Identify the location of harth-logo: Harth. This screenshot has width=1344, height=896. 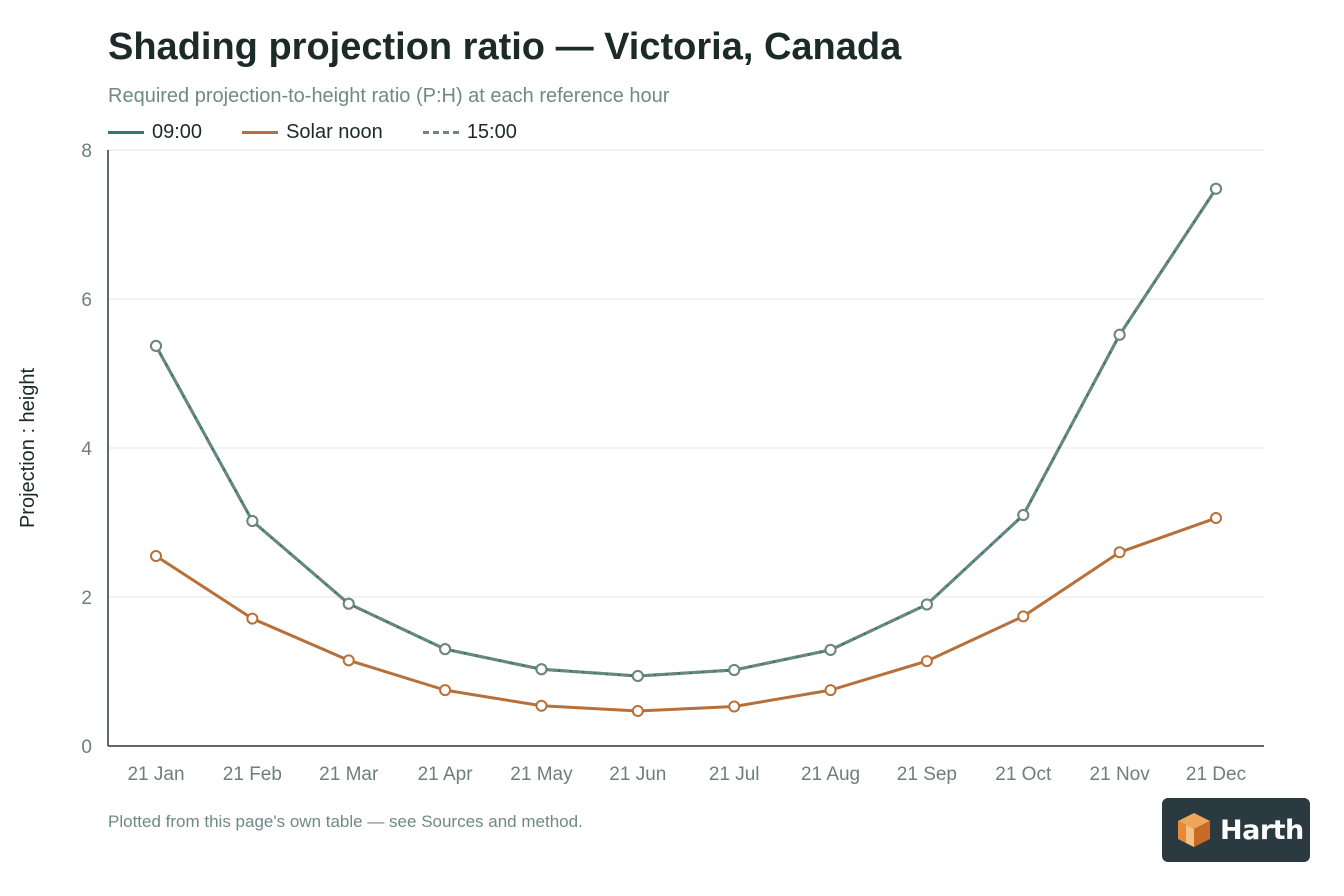
(1236, 830).